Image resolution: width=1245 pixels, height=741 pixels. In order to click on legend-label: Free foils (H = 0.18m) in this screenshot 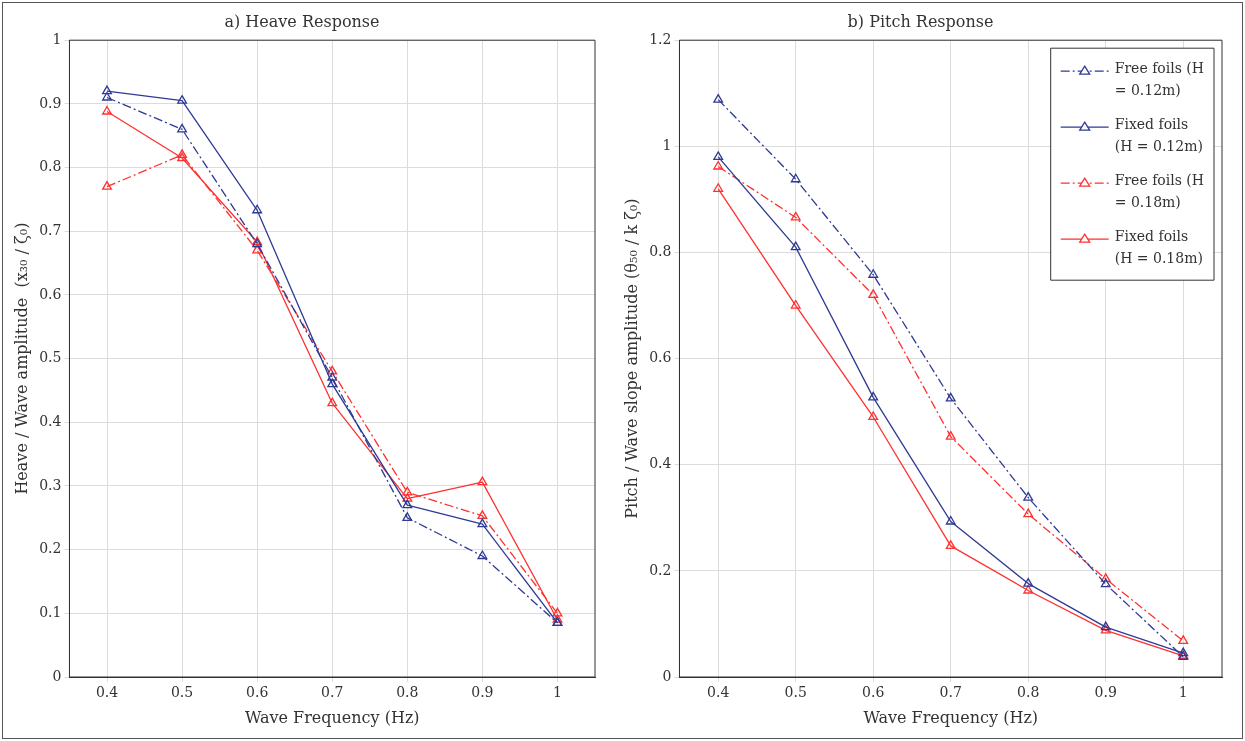, I will do `click(1159, 190)`.